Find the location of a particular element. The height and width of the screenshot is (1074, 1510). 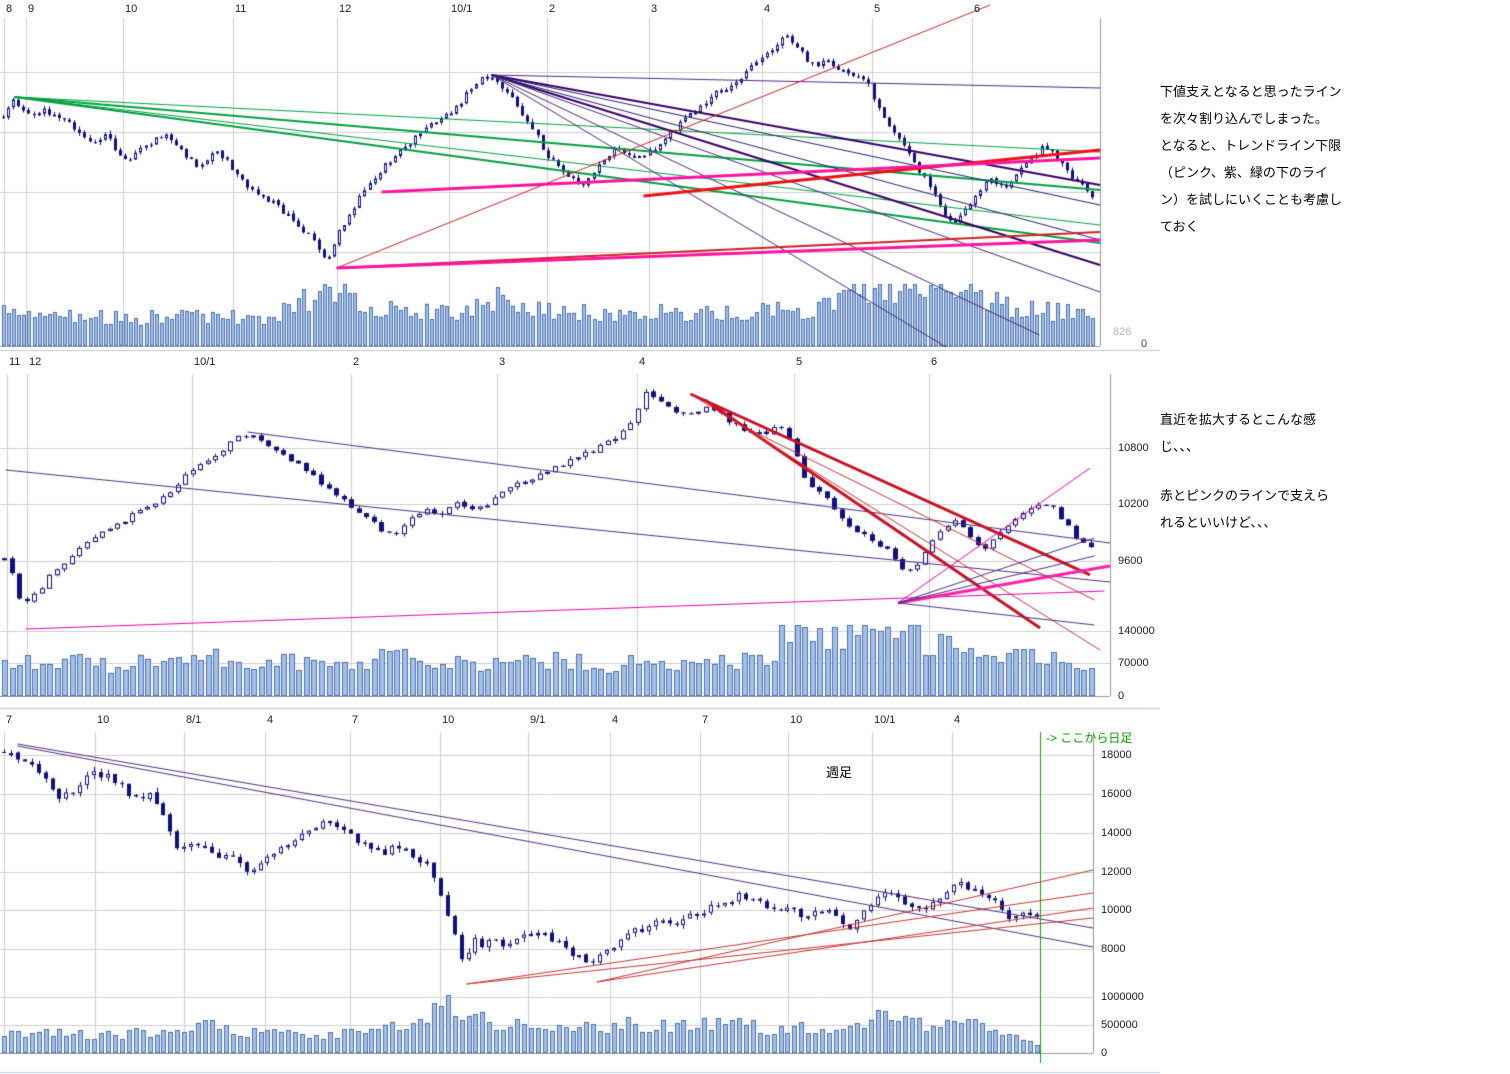

y-axis-price-label: 10200 is located at coordinates (1133, 504).